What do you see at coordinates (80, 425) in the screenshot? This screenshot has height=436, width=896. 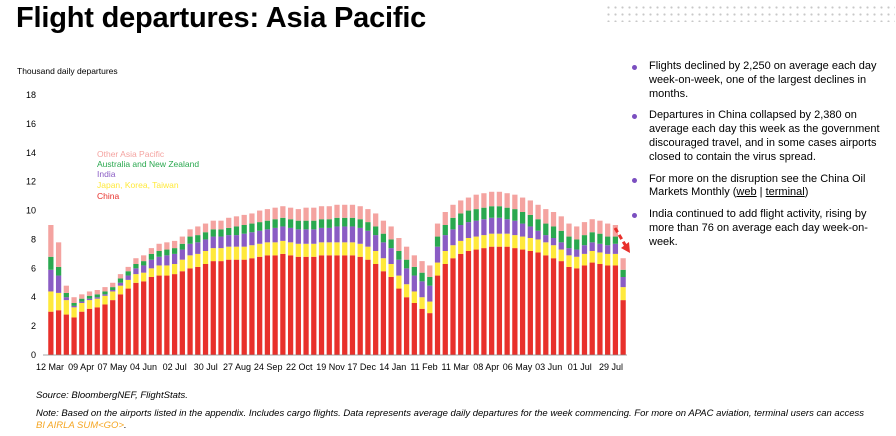 I see `bloomberg-function-link: BI AIRLA SUM<GO>` at bounding box center [80, 425].